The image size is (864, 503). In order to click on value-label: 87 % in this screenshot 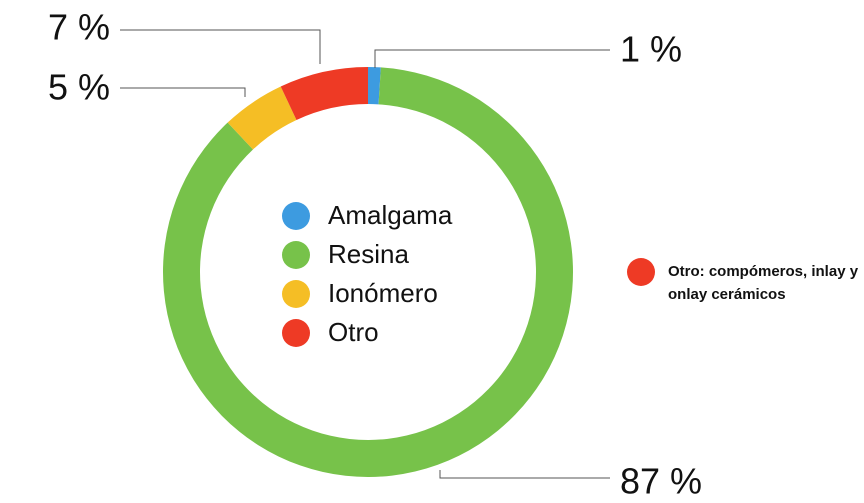, I will do `click(661, 481)`.